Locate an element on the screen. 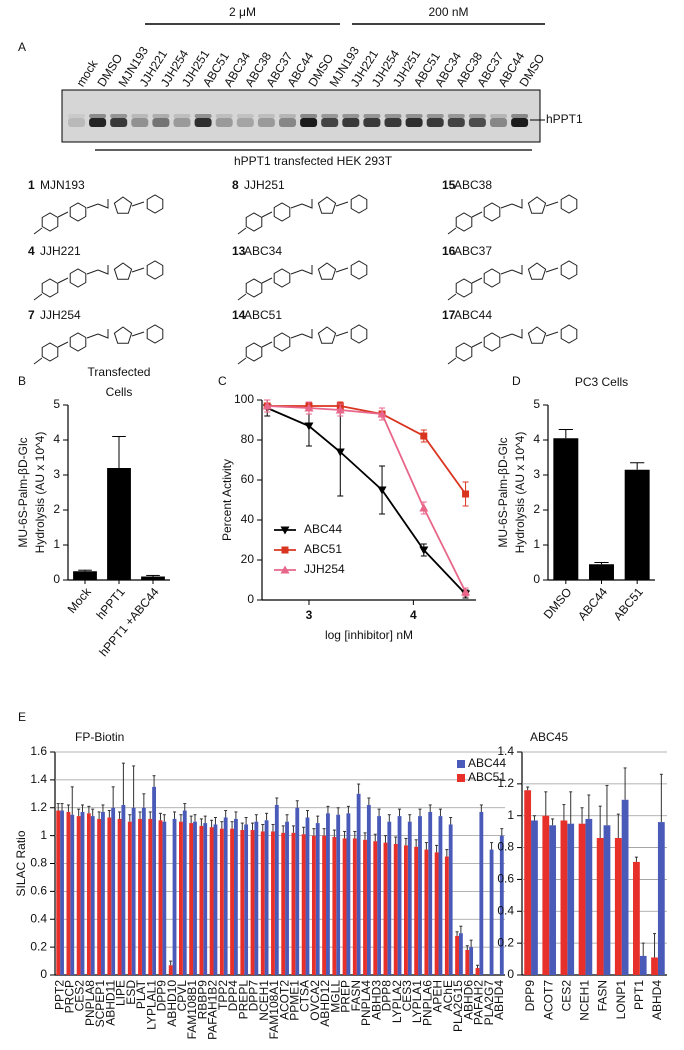 Image resolution: width=684 pixels, height=1050 pixels. y-tick-label: 2 is located at coordinates (56, 509).